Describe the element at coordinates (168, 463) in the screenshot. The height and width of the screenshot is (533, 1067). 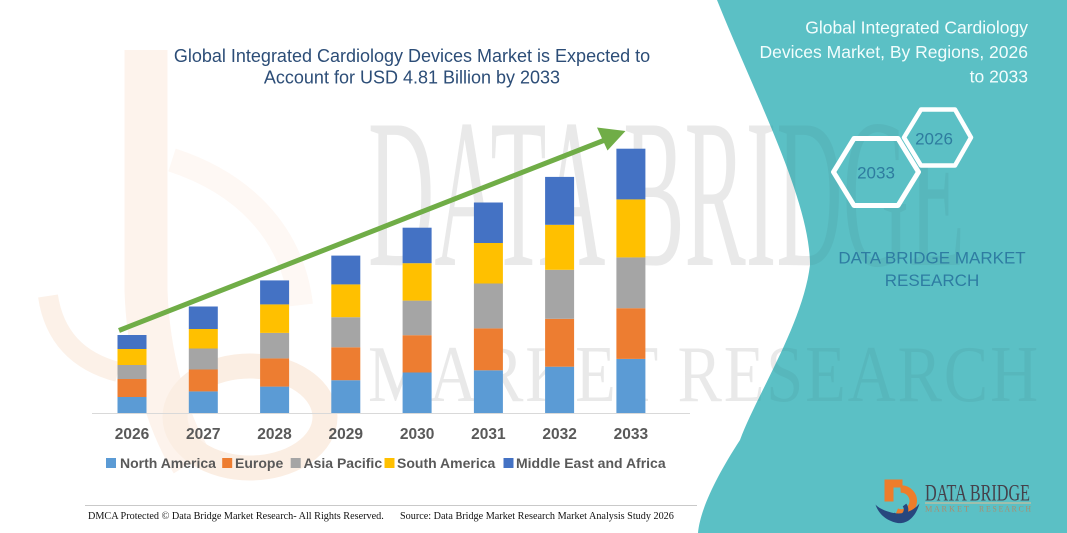
I see `svg-text: North America` at that location.